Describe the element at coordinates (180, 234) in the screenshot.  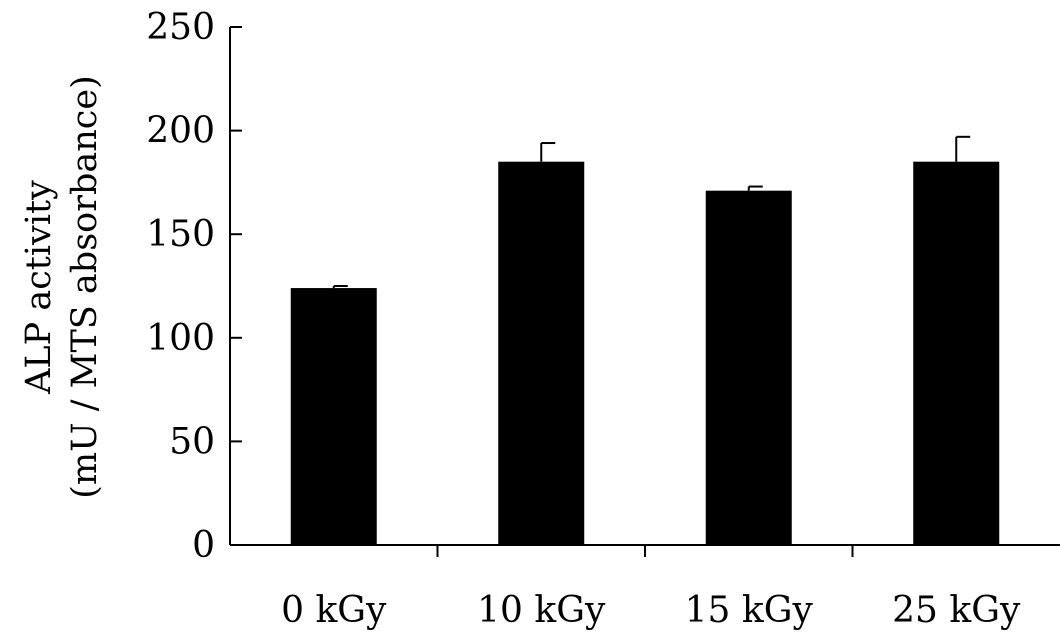
I see `y-tick-label: 150` at that location.